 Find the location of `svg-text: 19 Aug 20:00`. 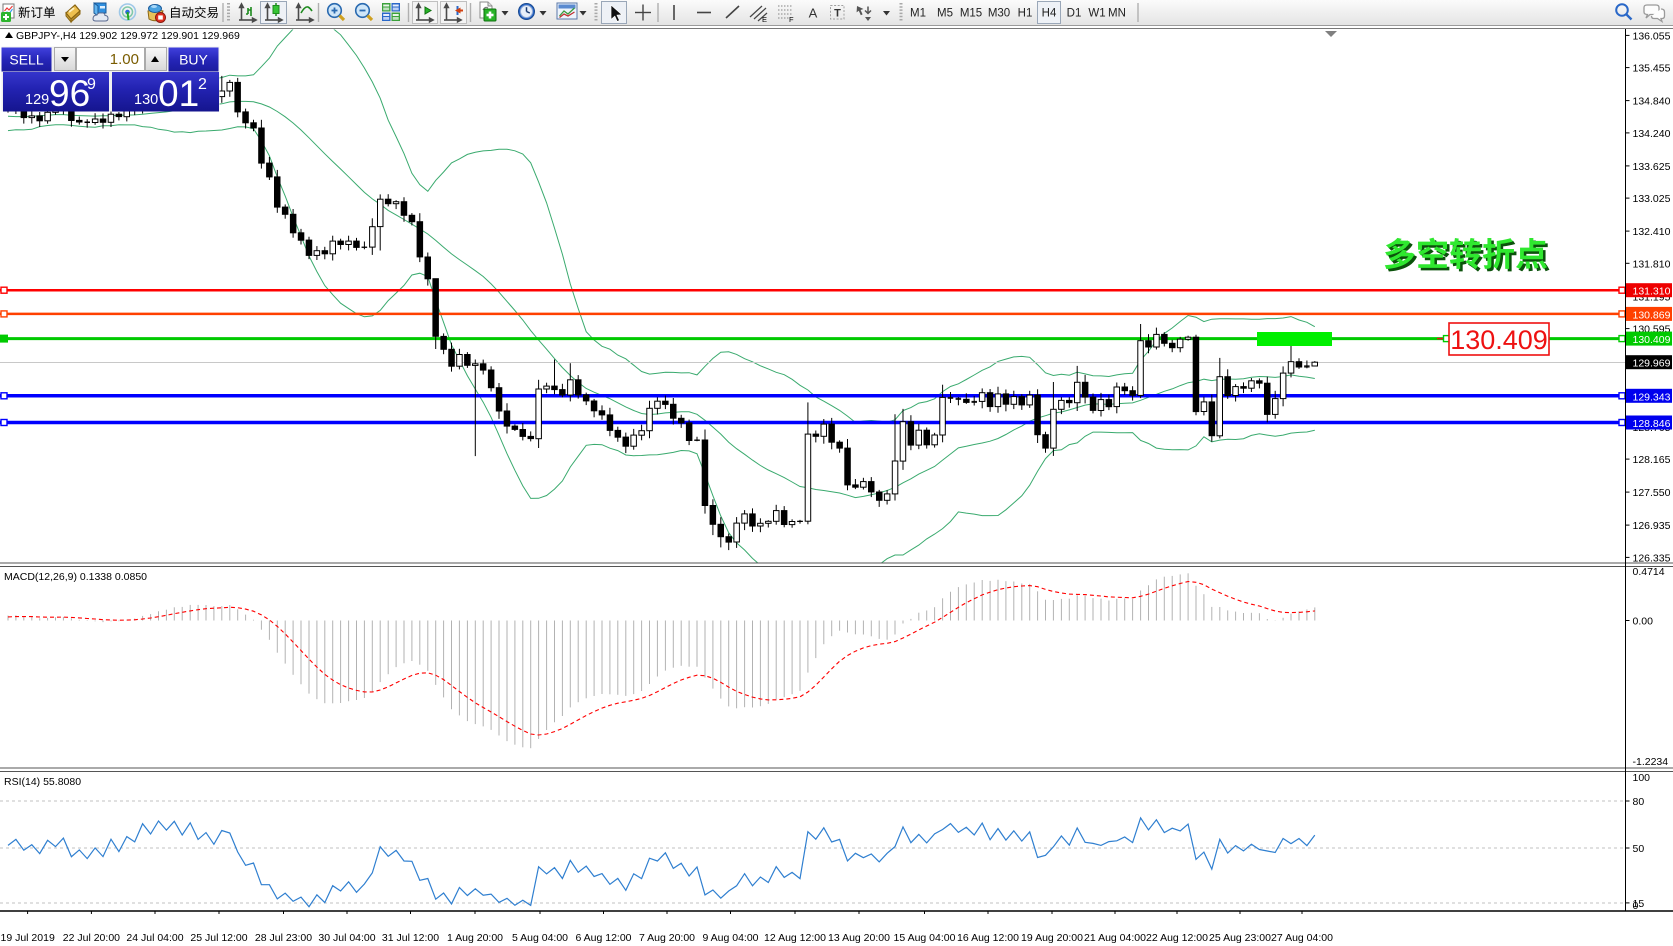

svg-text: 19 Aug 20:00 is located at coordinates (1052, 938).